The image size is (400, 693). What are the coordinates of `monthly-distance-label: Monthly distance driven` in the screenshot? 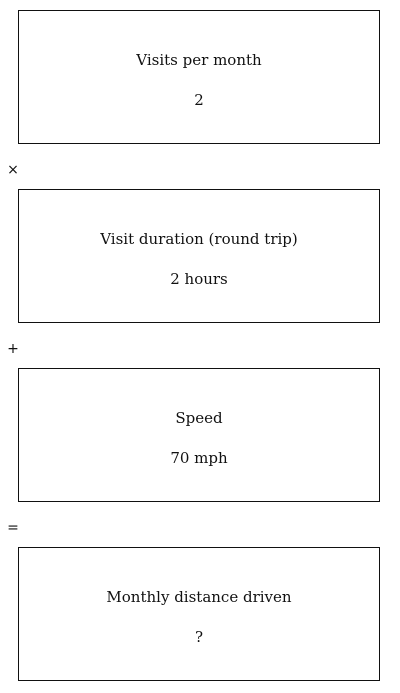 It's located at (199, 597).